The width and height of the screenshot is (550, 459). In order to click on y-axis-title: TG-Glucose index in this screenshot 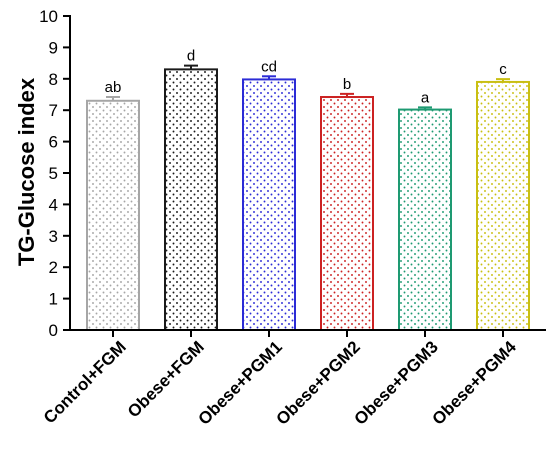, I will do `click(26, 171)`.